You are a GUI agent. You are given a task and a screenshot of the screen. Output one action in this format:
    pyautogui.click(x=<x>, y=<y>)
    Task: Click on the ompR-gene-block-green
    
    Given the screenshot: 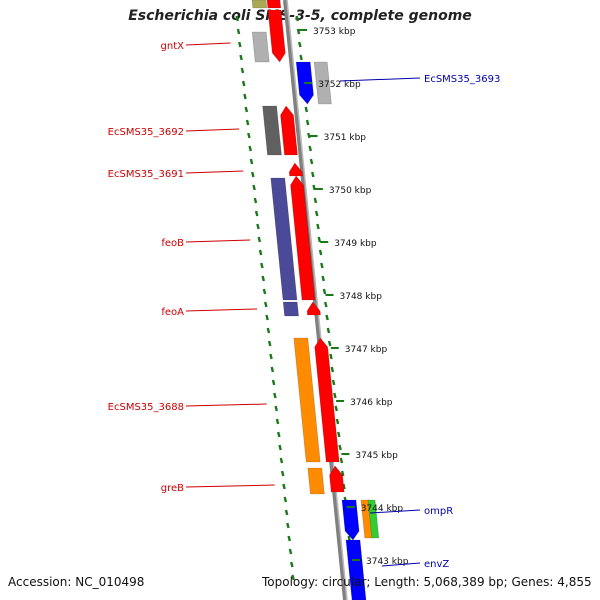 What is the action you would take?
    pyautogui.click(x=373, y=519)
    